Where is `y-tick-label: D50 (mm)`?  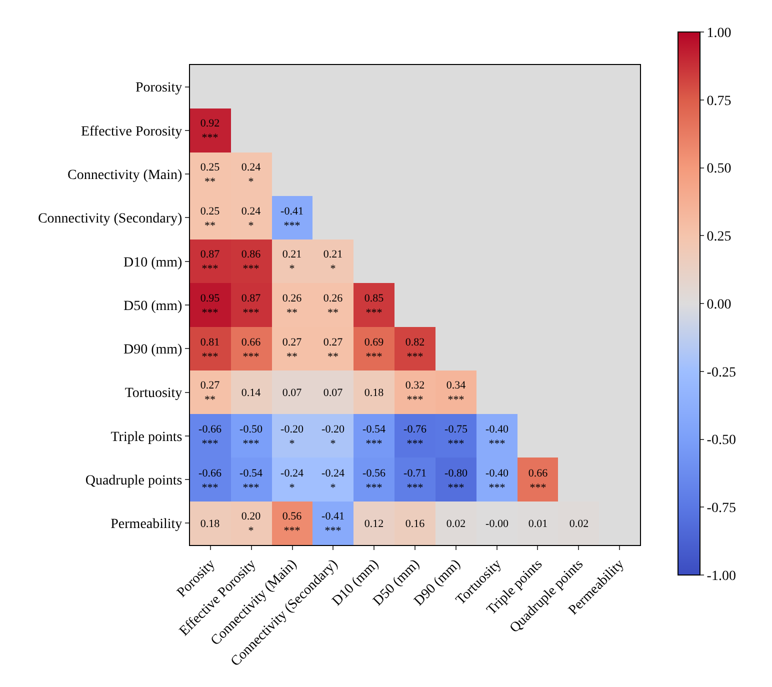
y-tick-label: D50 (mm) is located at coordinates (153, 306).